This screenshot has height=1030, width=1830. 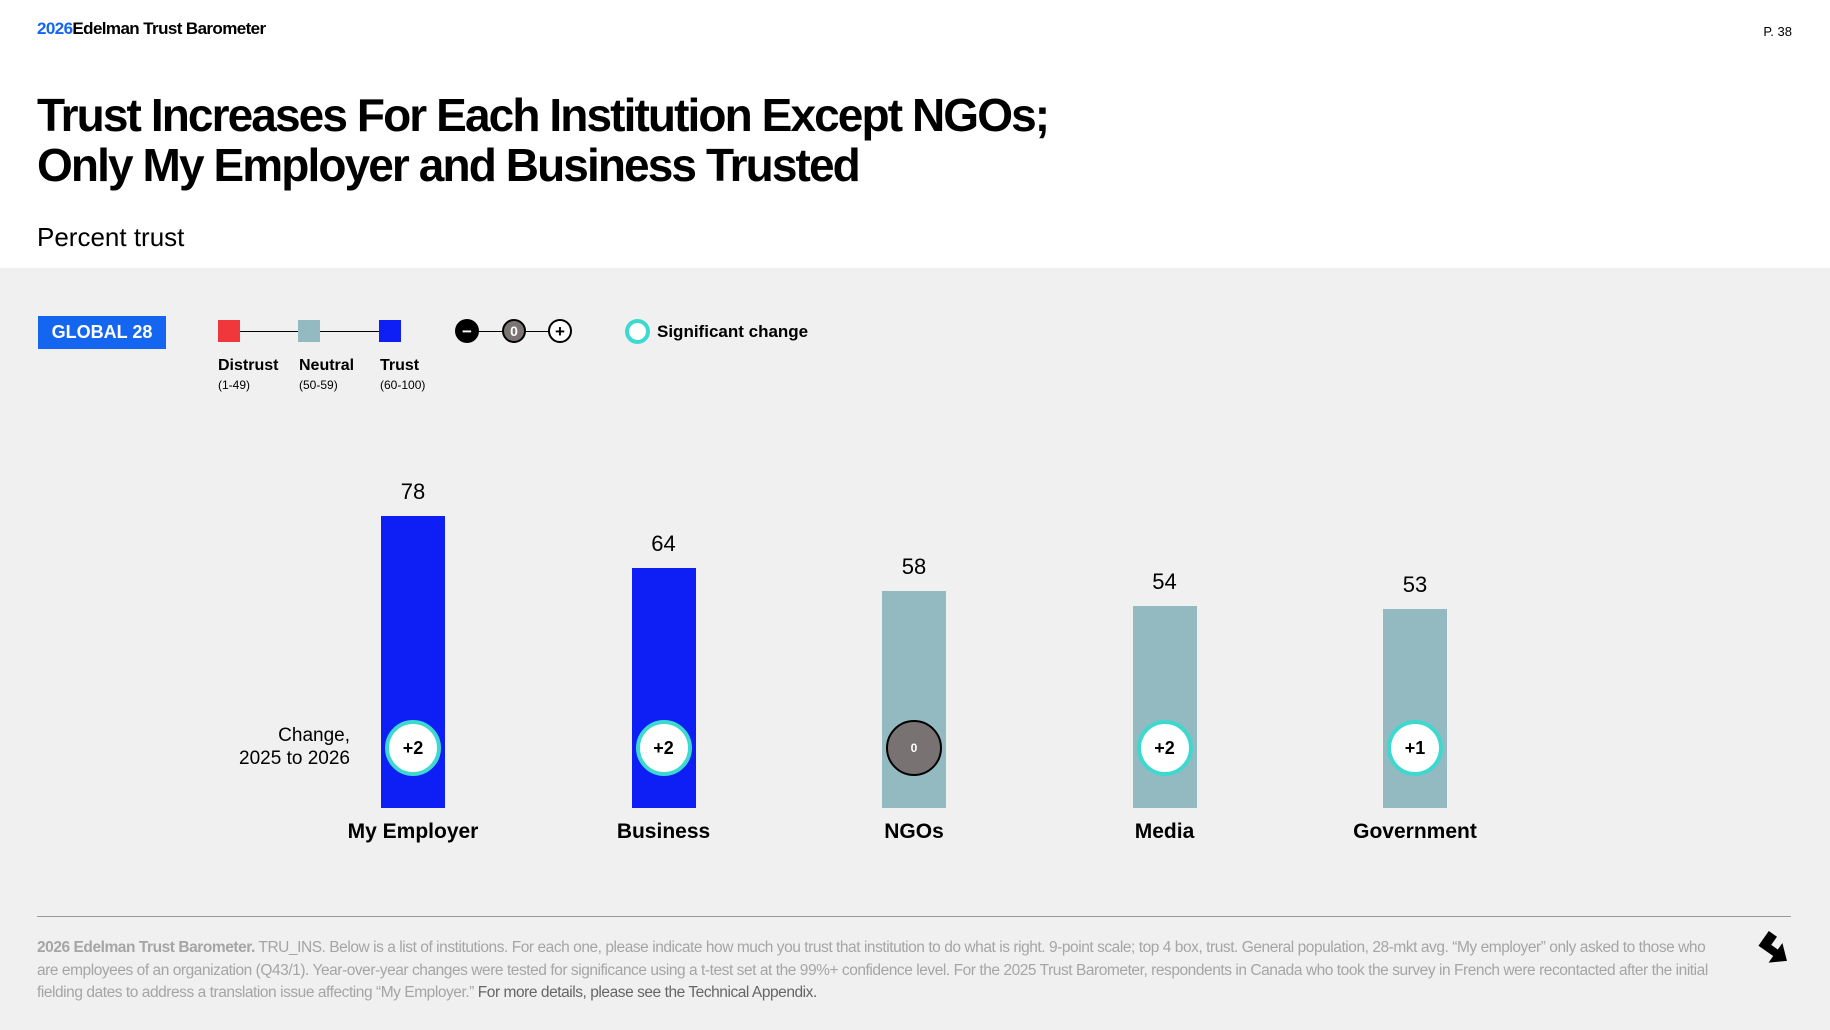 What do you see at coordinates (111, 237) in the screenshot?
I see `chart-subtitle: Percent trust` at bounding box center [111, 237].